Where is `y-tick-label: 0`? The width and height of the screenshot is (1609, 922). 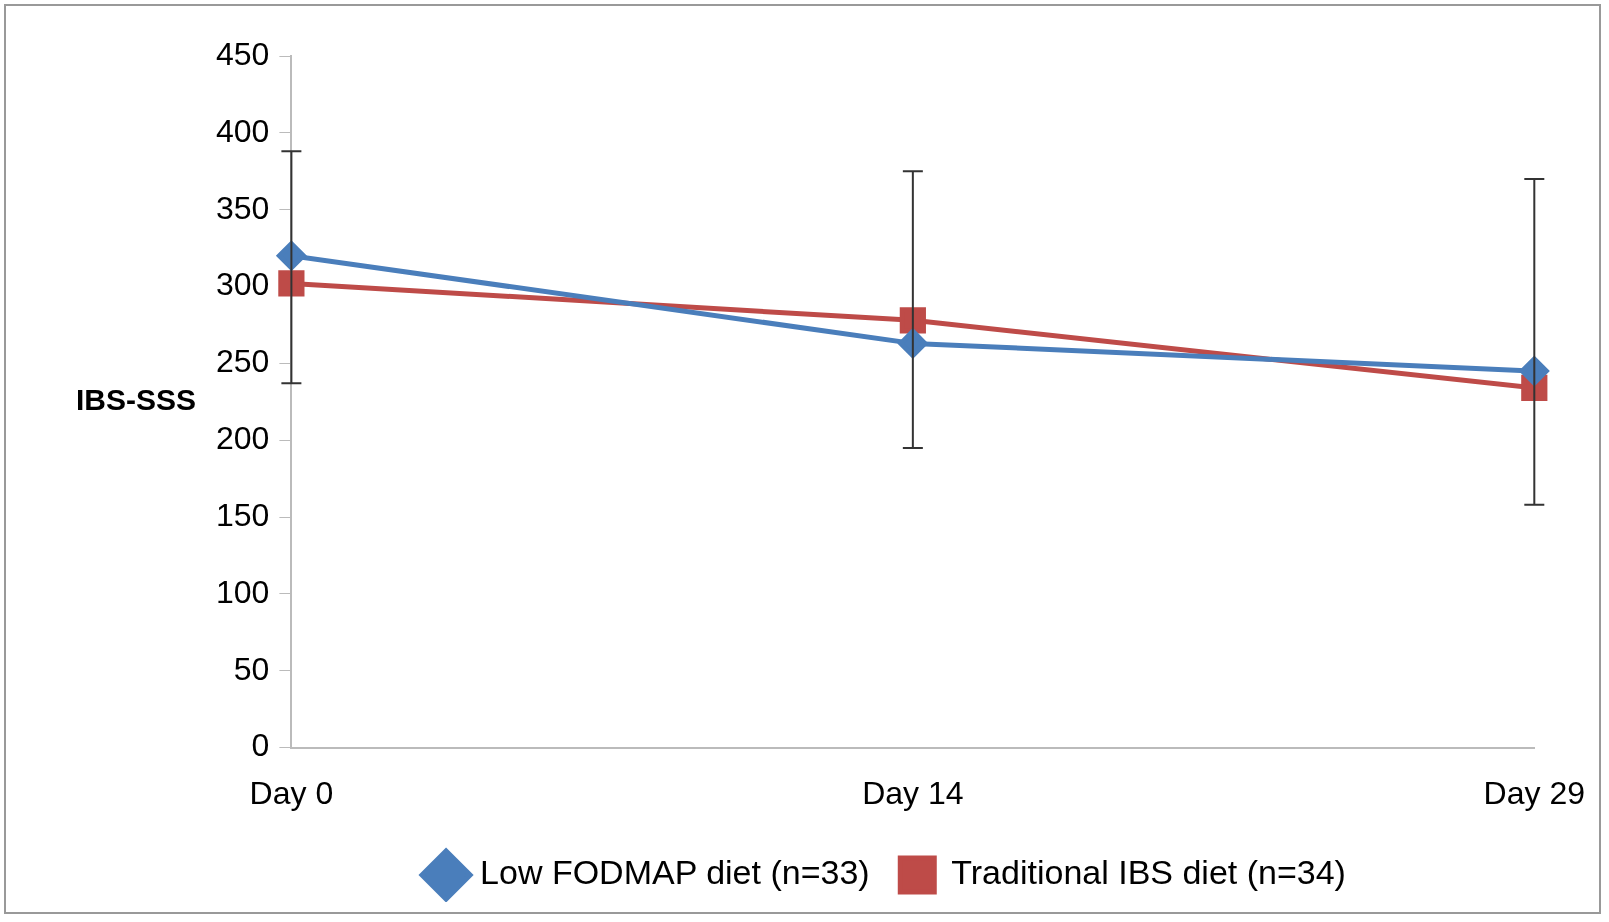 y-tick-label: 0 is located at coordinates (260, 745).